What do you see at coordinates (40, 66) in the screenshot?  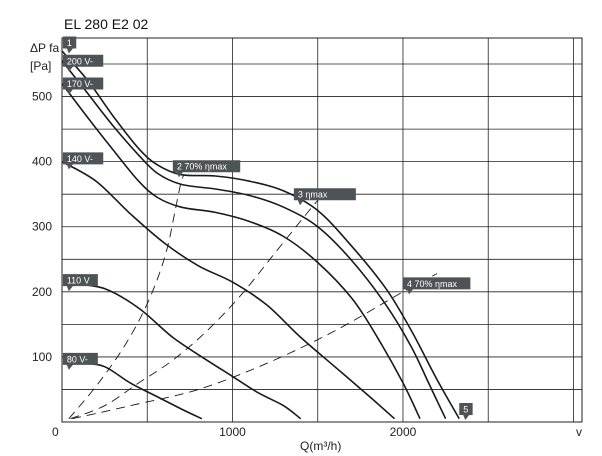 I see `y-axis-label-line2: [Pa]` at bounding box center [40, 66].